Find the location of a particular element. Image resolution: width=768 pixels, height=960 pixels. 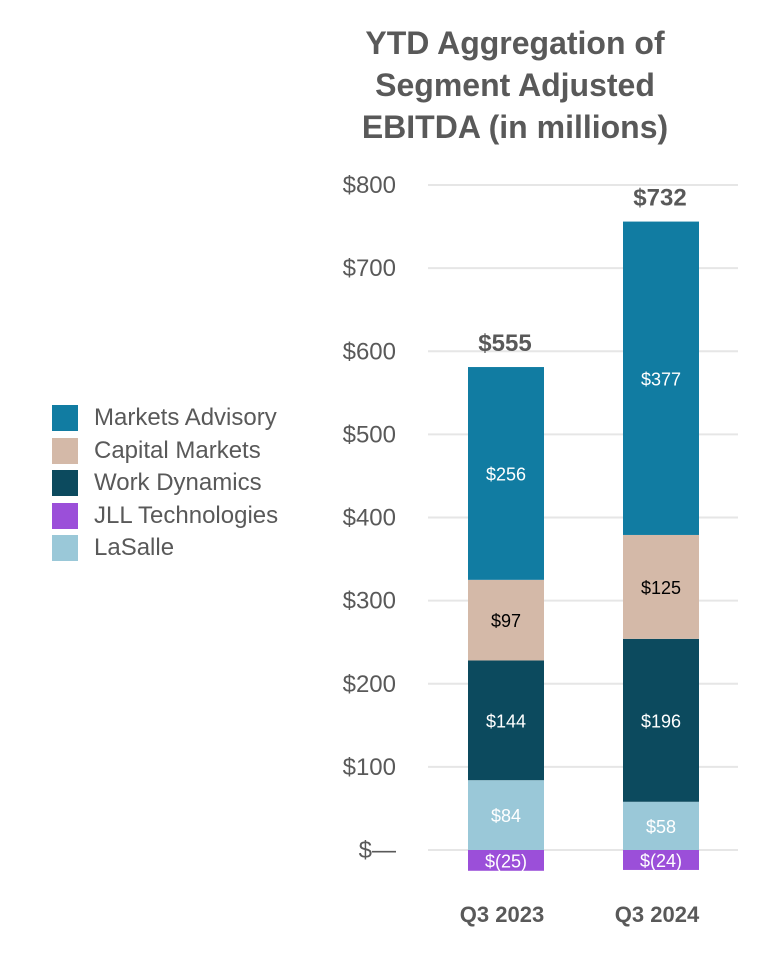

chart-title-line-2: Segment Adjusted is located at coordinates (515, 85).